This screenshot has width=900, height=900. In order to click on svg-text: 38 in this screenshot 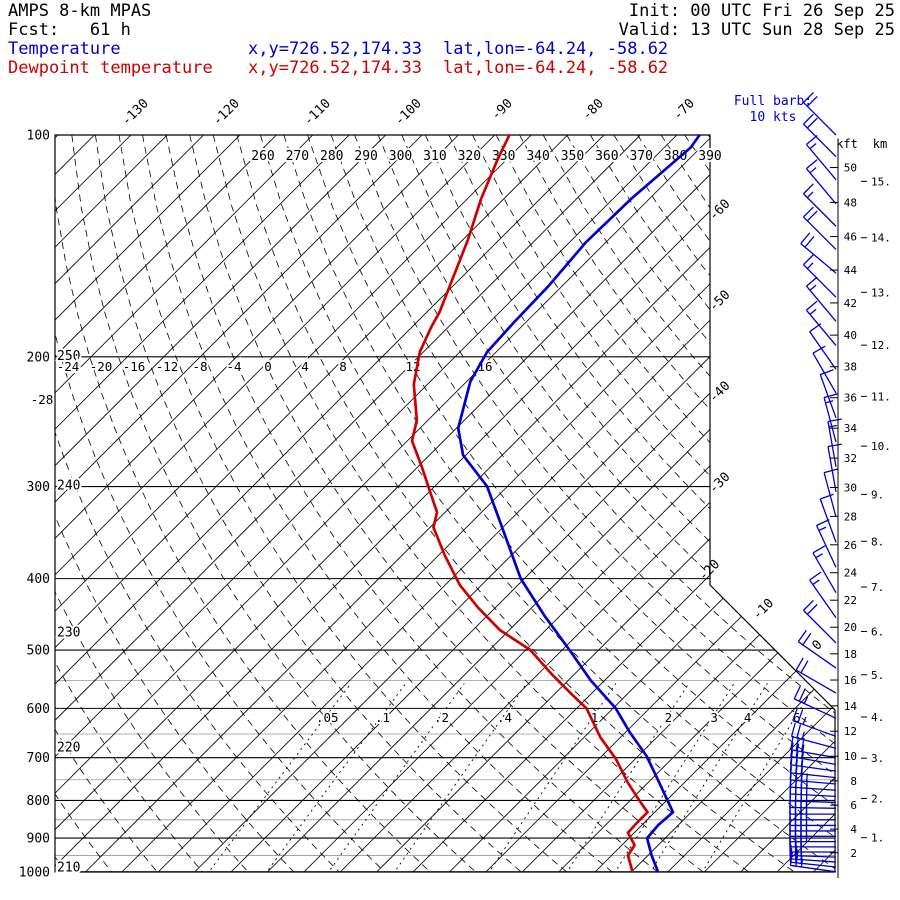, I will do `click(850, 367)`.